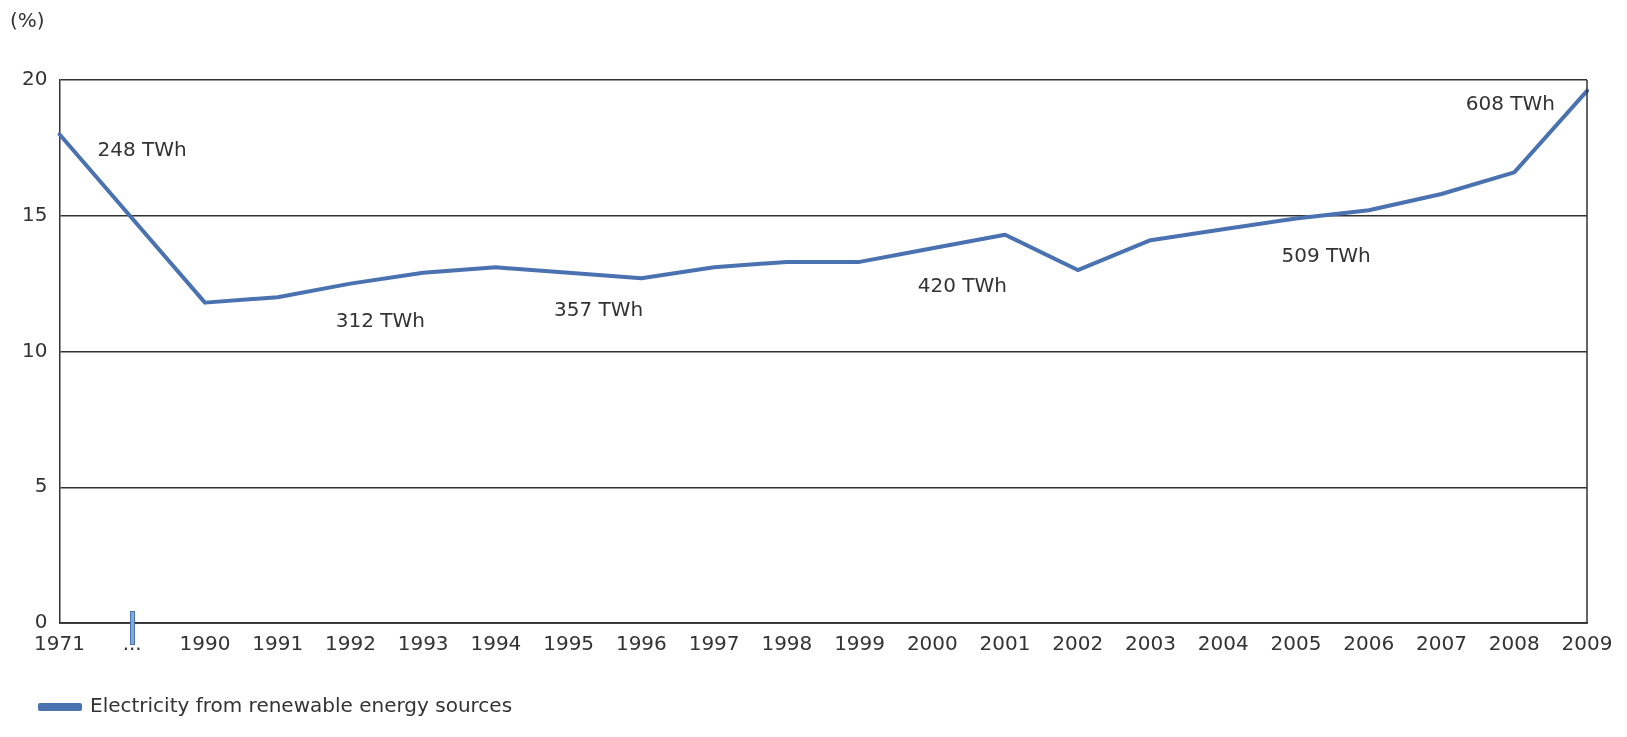  I want to click on annotation: 420 TWh, so click(962, 284).